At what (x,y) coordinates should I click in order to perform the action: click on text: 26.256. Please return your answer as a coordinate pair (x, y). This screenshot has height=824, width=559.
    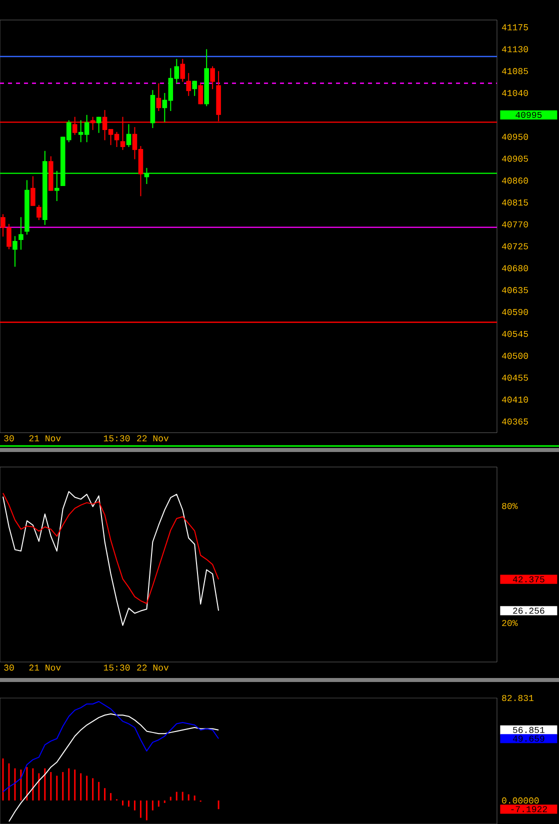
    Looking at the image, I should click on (528, 611).